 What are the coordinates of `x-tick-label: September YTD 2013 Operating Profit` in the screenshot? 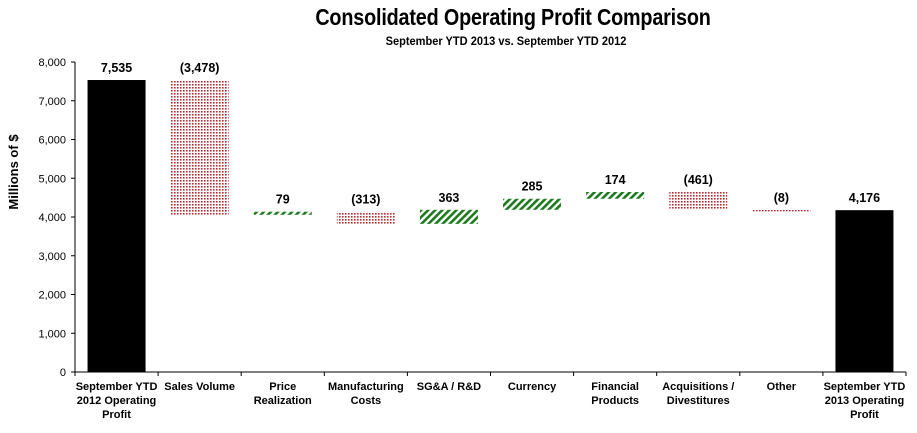 It's located at (865, 401).